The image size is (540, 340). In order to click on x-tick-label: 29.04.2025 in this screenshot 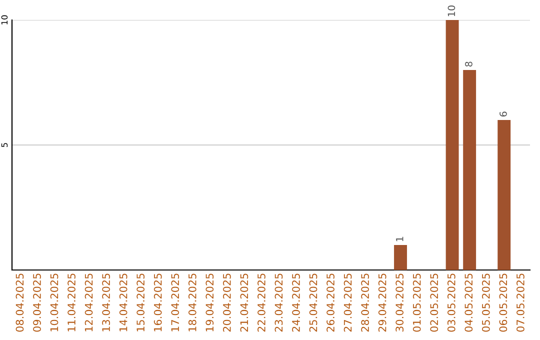, I will do `click(382, 303)`.